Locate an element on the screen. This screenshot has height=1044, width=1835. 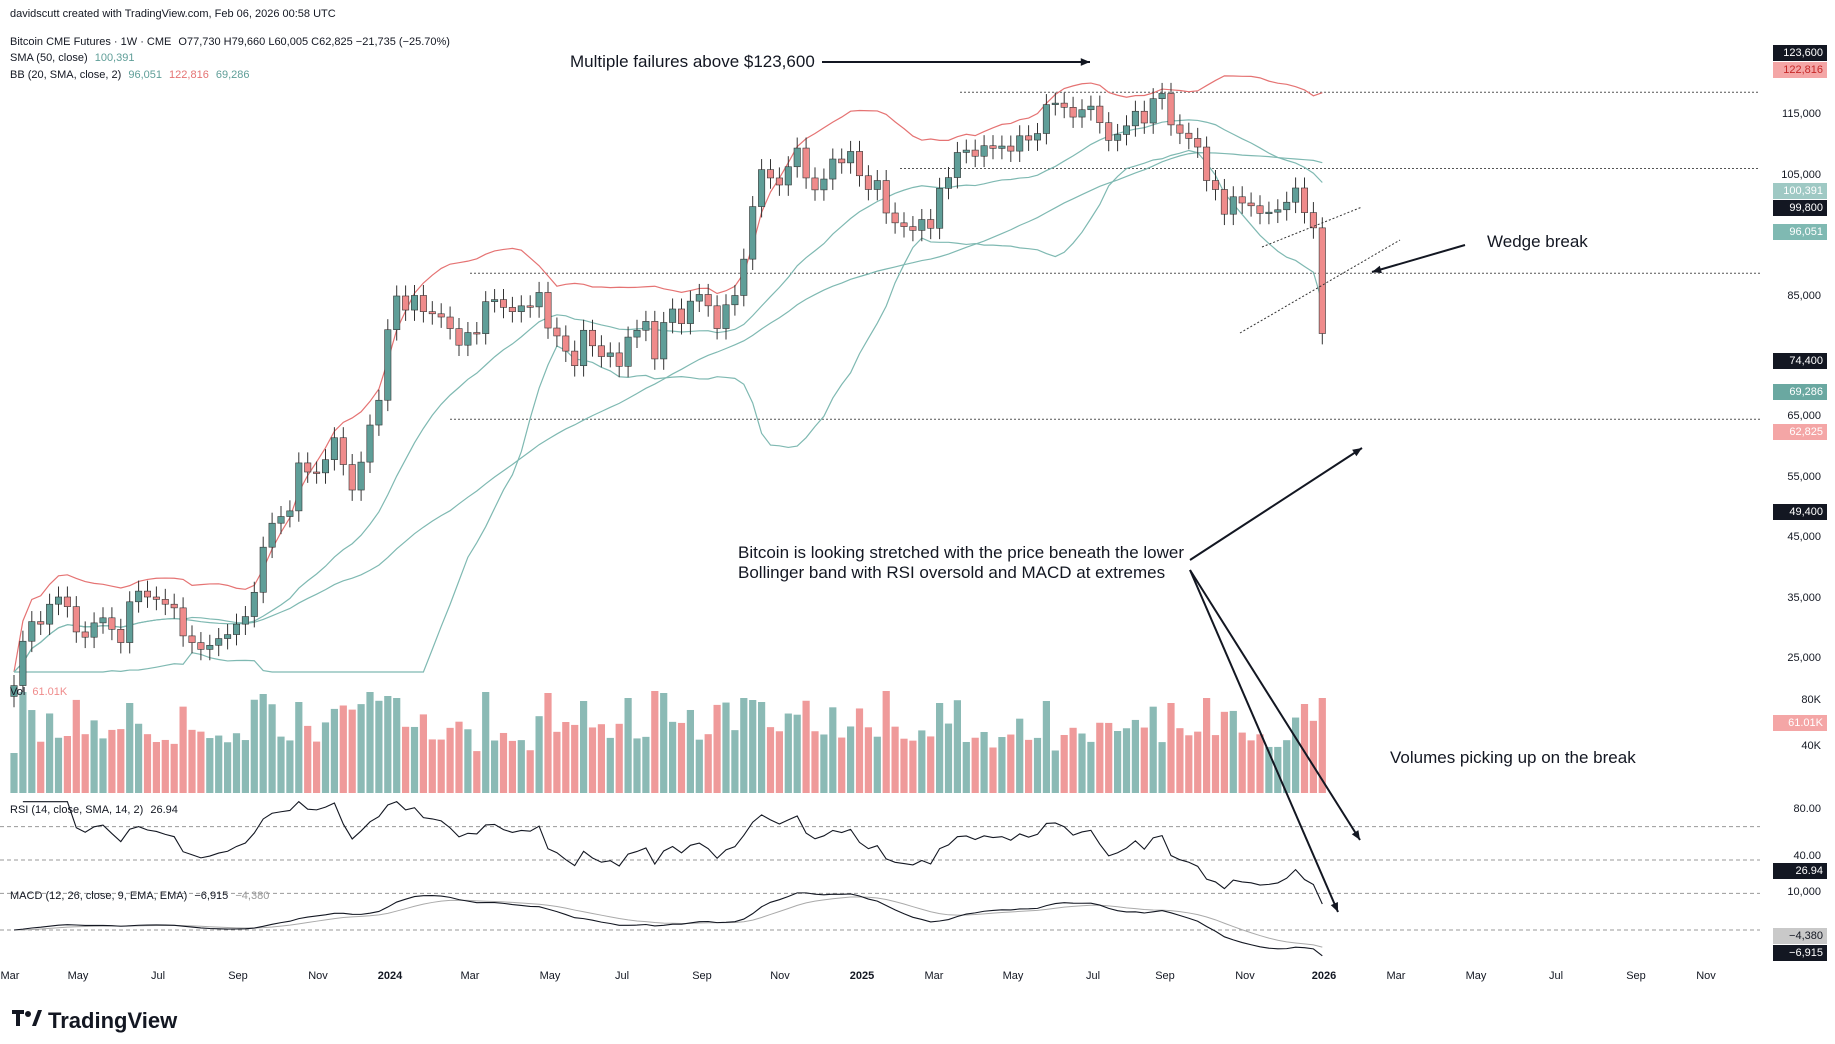
brand-name: TradingView is located at coordinates (113, 1020).